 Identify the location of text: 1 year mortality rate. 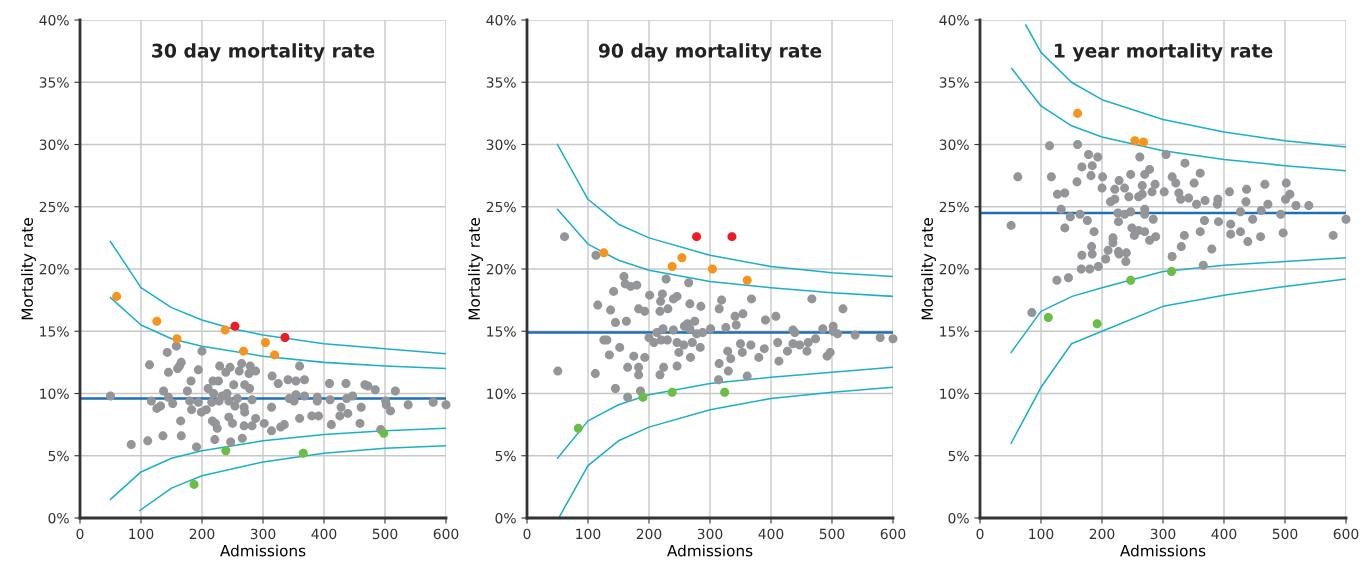
(1163, 52).